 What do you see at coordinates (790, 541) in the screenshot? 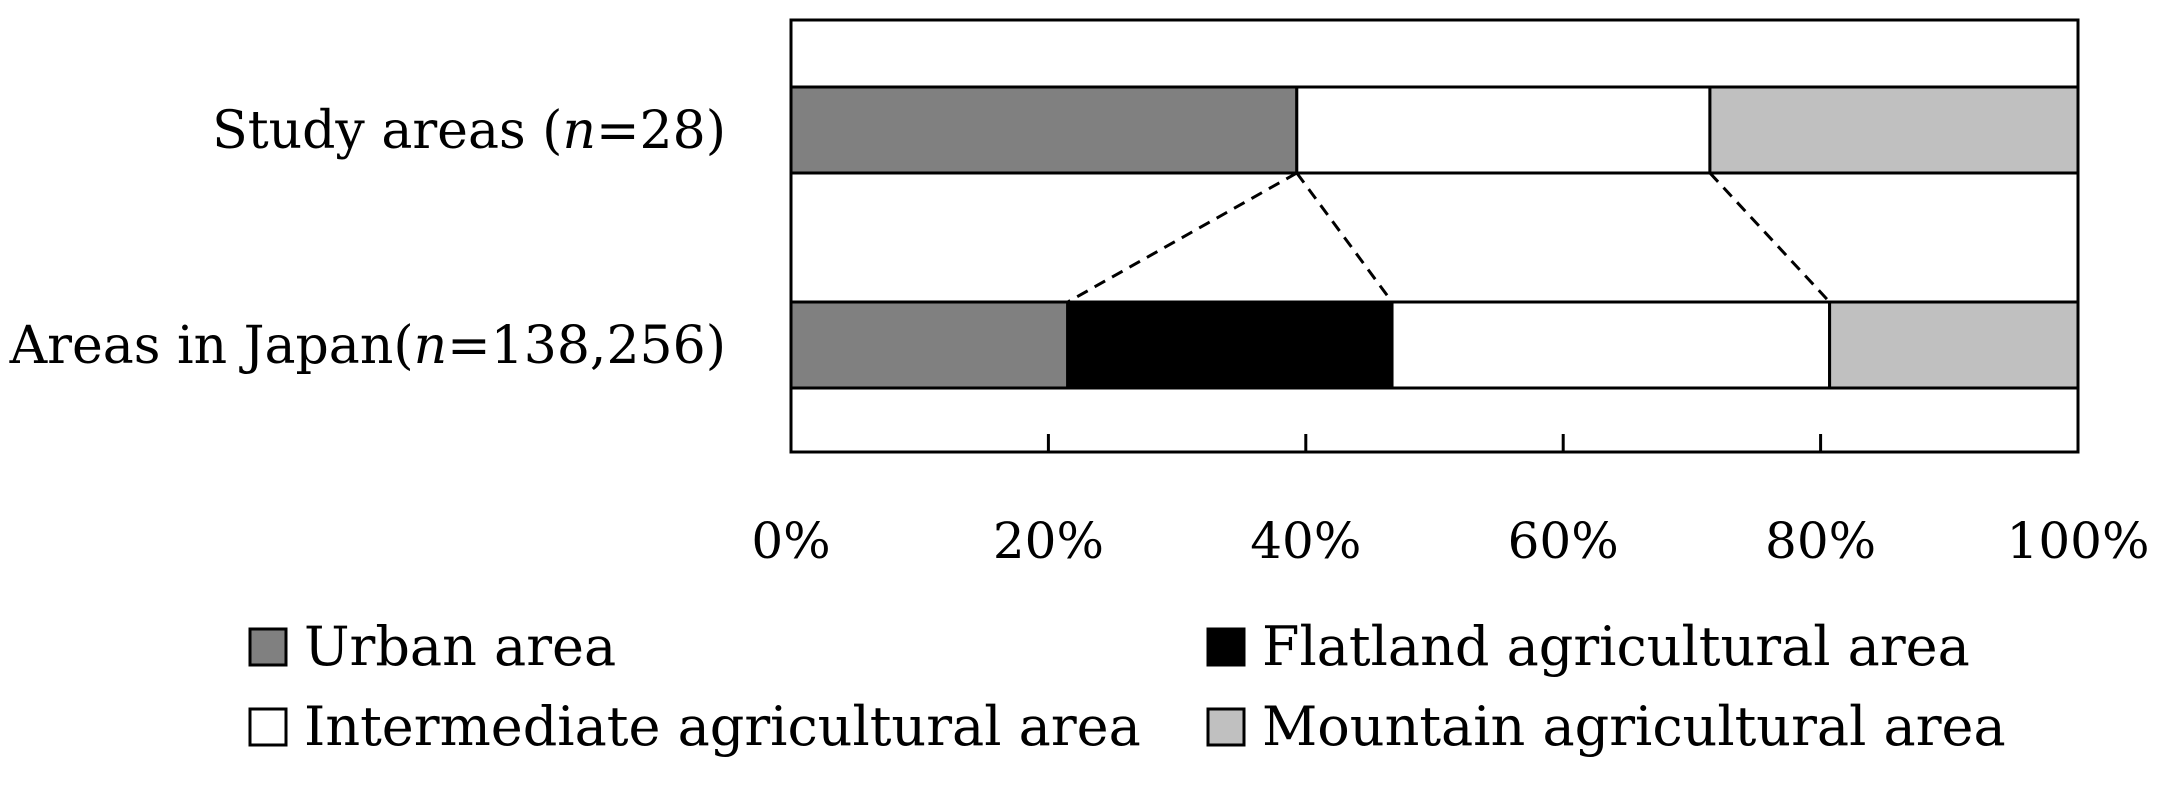
I see `x-tick-label: 0%` at bounding box center [790, 541].